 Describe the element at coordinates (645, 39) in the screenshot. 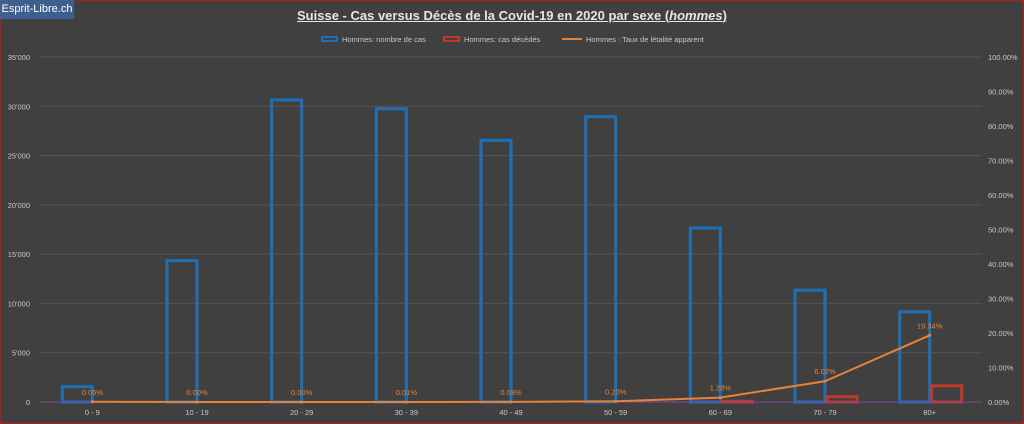

I see `legend-label-rate: Hommes : Taux de létalité apparent` at that location.